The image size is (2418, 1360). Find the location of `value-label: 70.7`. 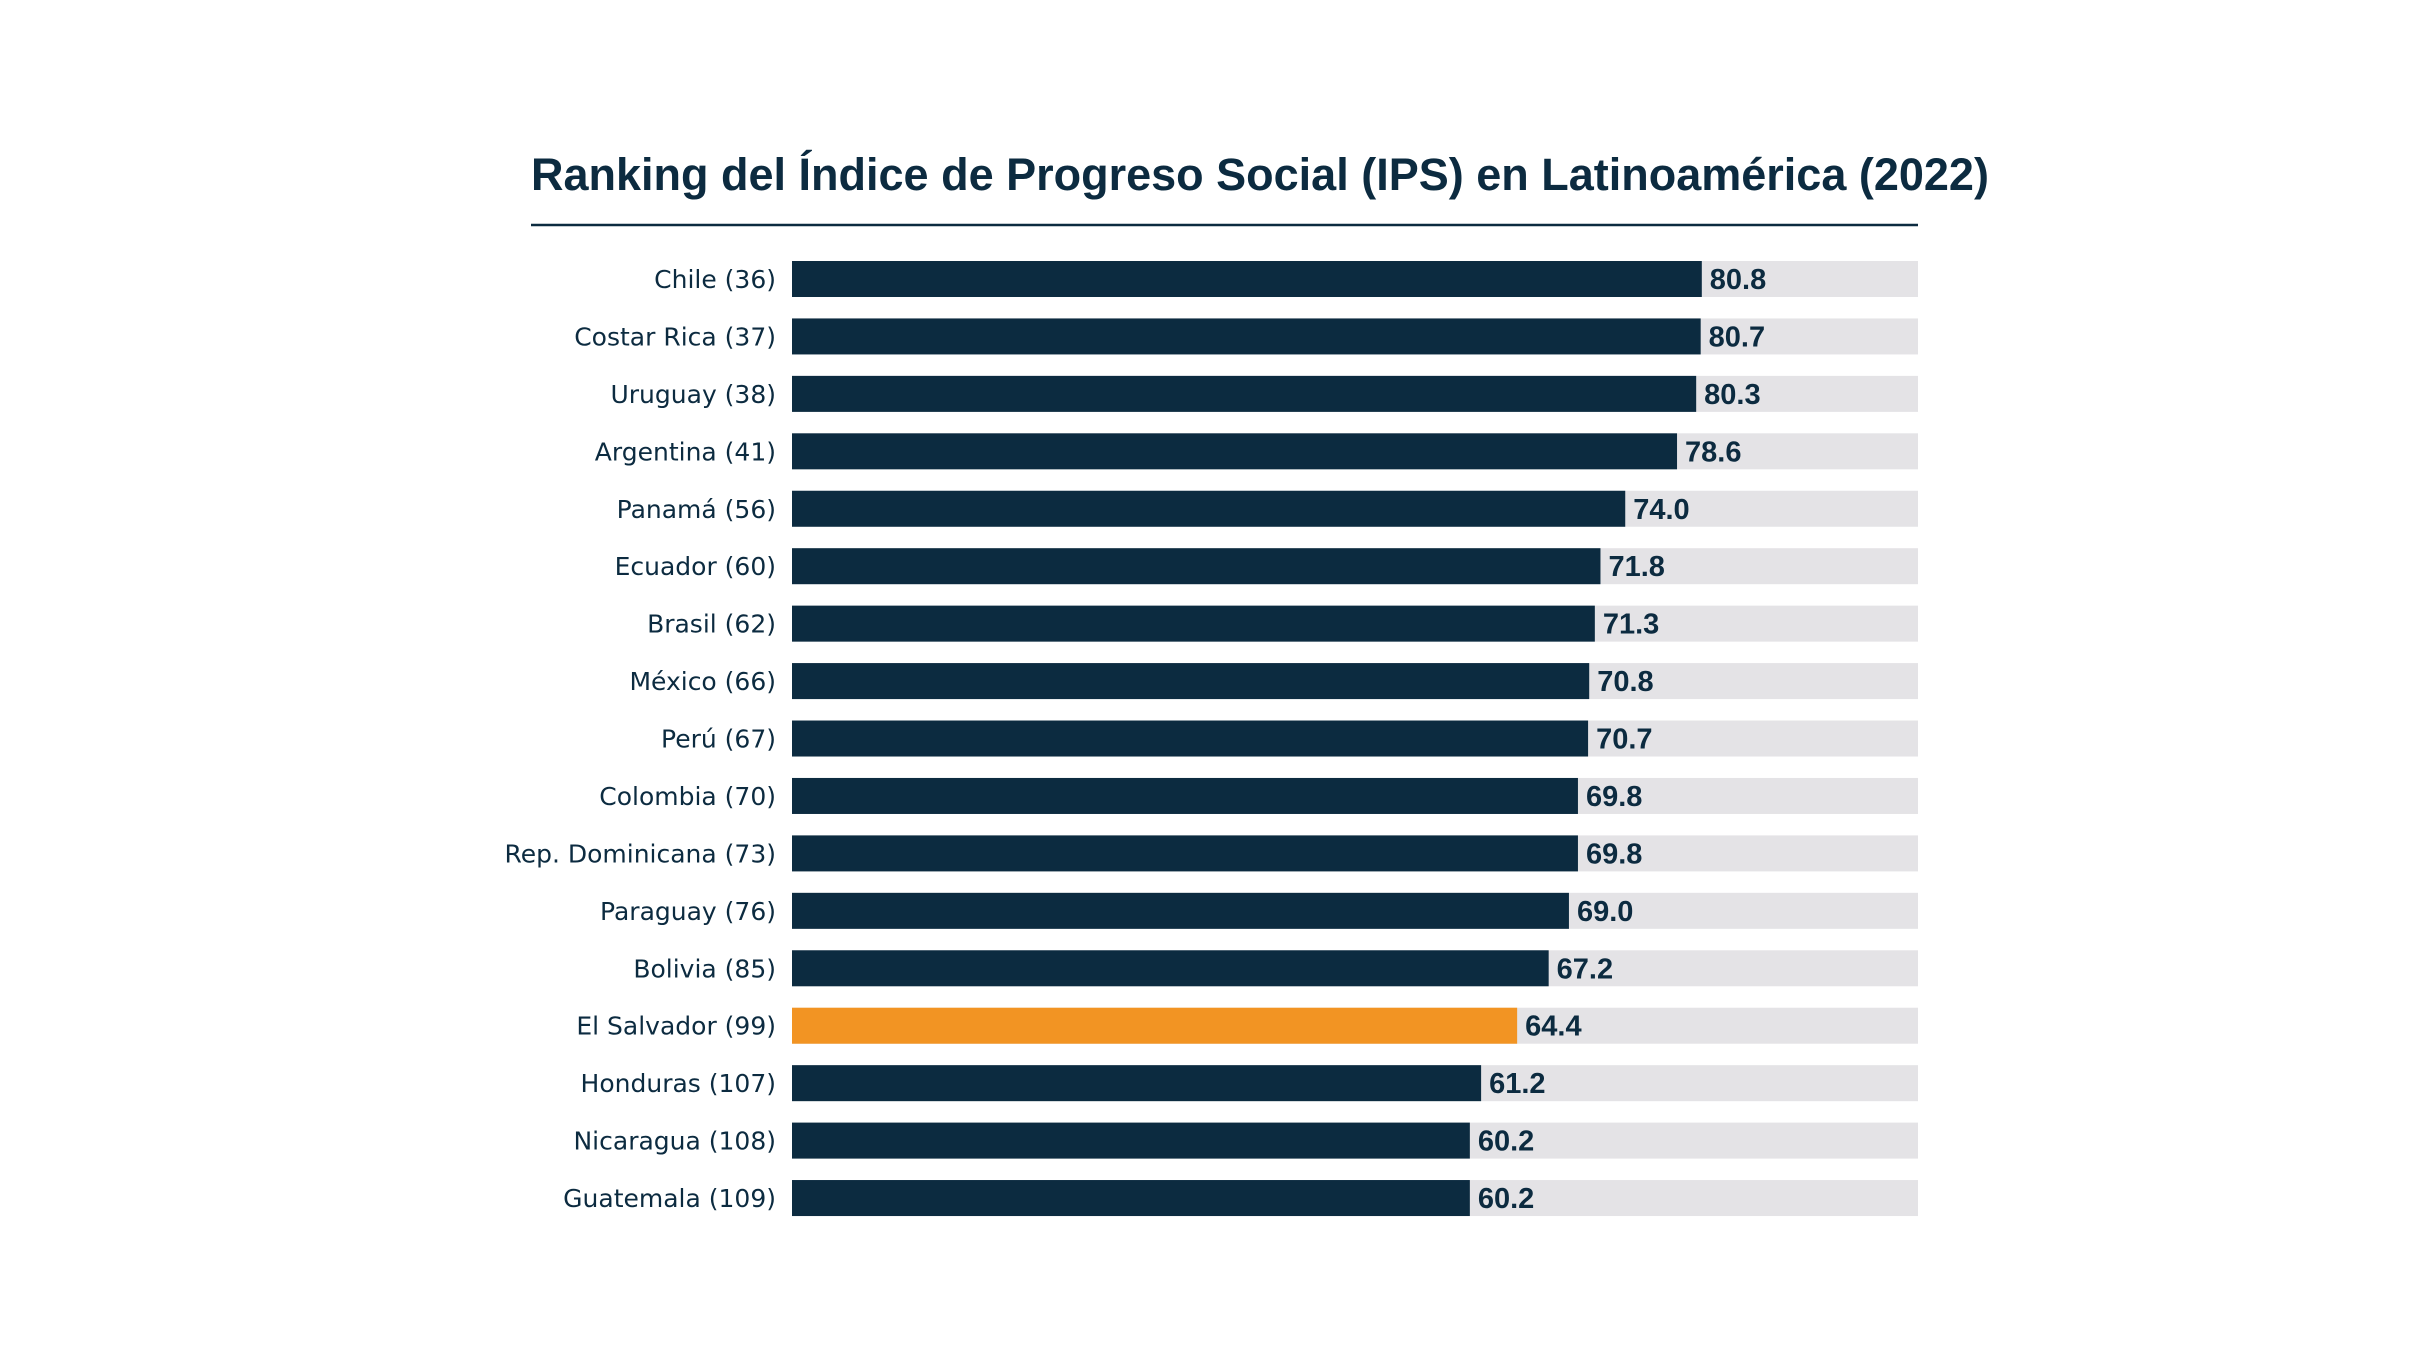

value-label: 70.7 is located at coordinates (1624, 740).